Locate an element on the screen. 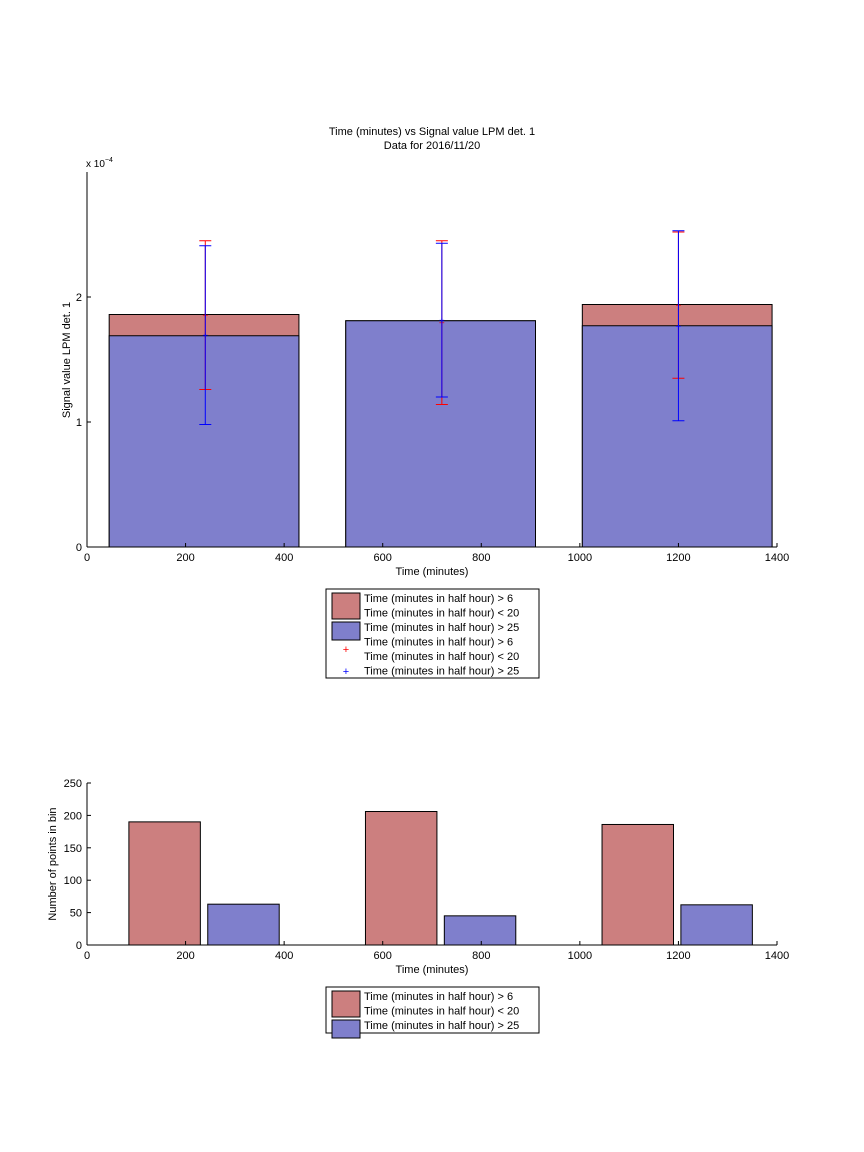 The height and width of the screenshot is (1152, 864). chart2-y-tick-label: 200 is located at coordinates (73, 816).